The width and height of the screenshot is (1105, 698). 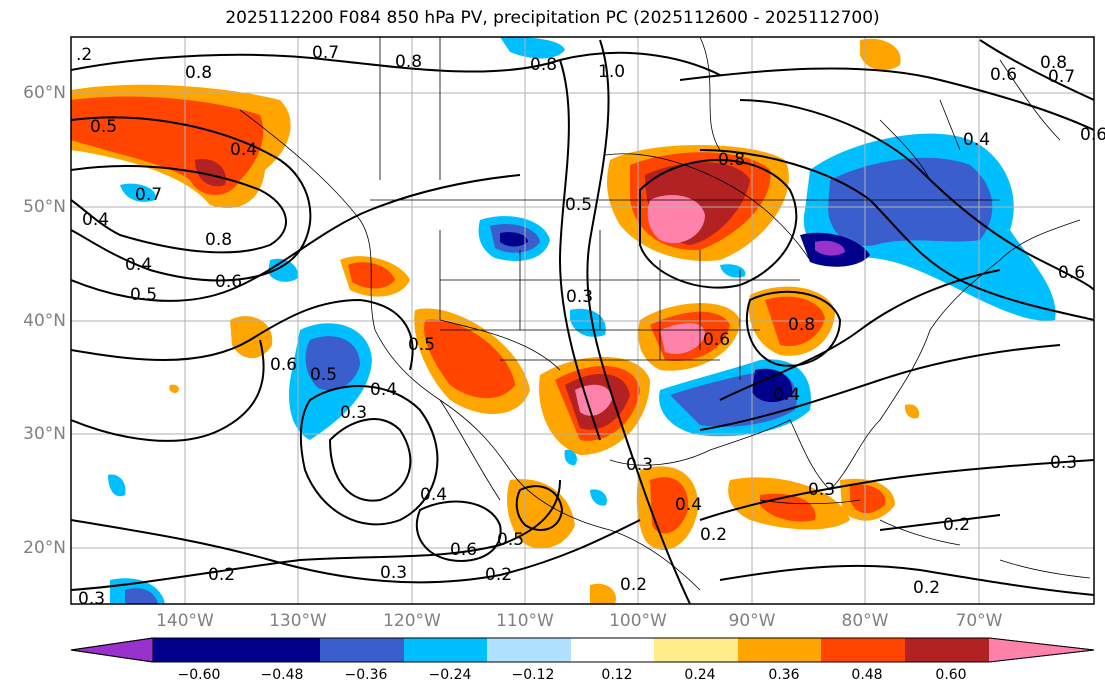 I want to click on colorbar-extend-min, so click(x=112, y=650).